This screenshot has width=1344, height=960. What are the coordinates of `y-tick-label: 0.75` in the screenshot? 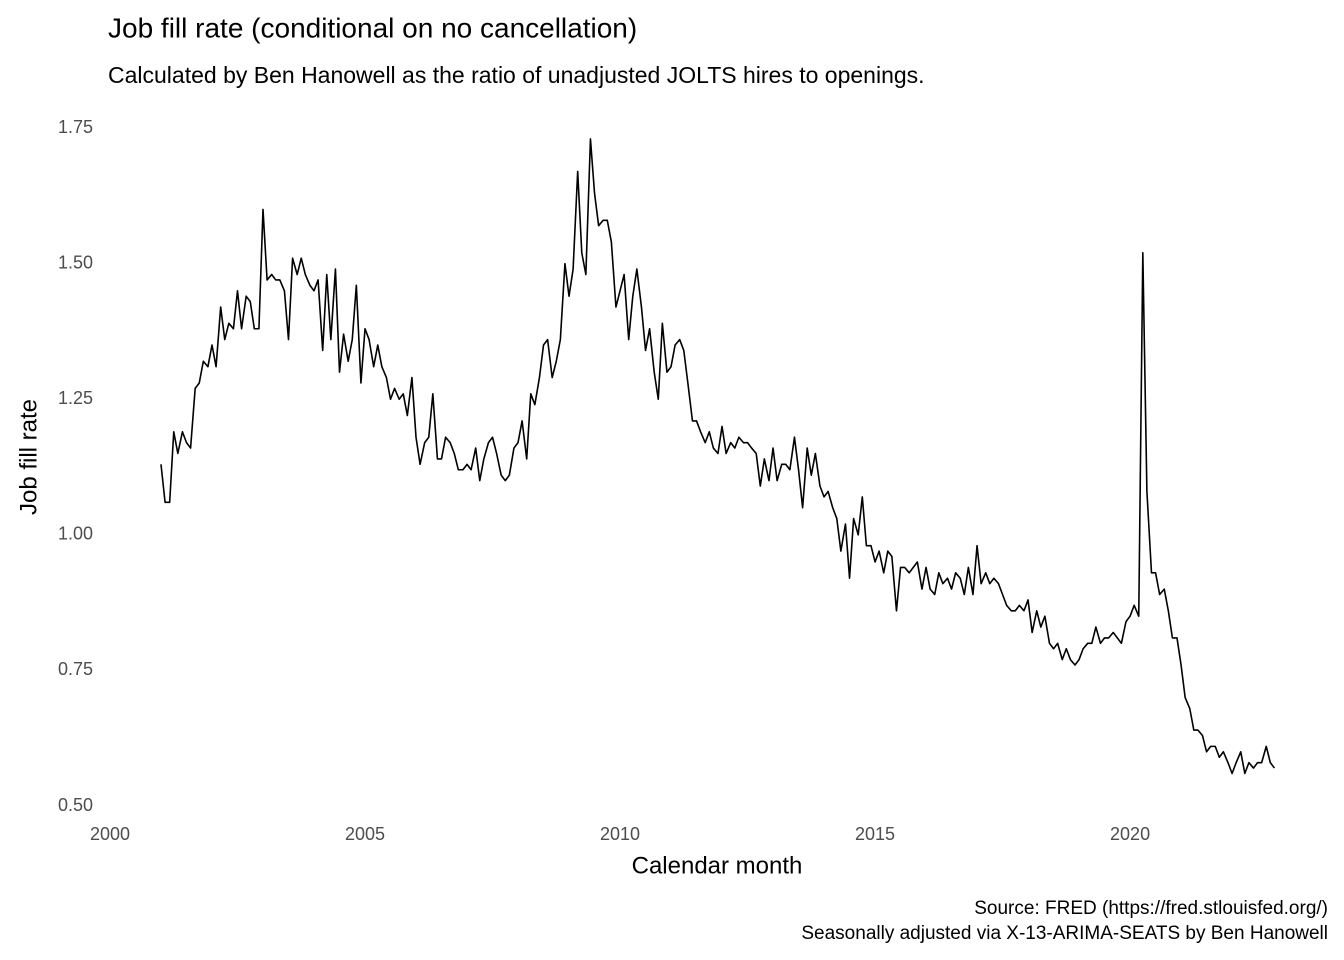 It's located at (75, 669).